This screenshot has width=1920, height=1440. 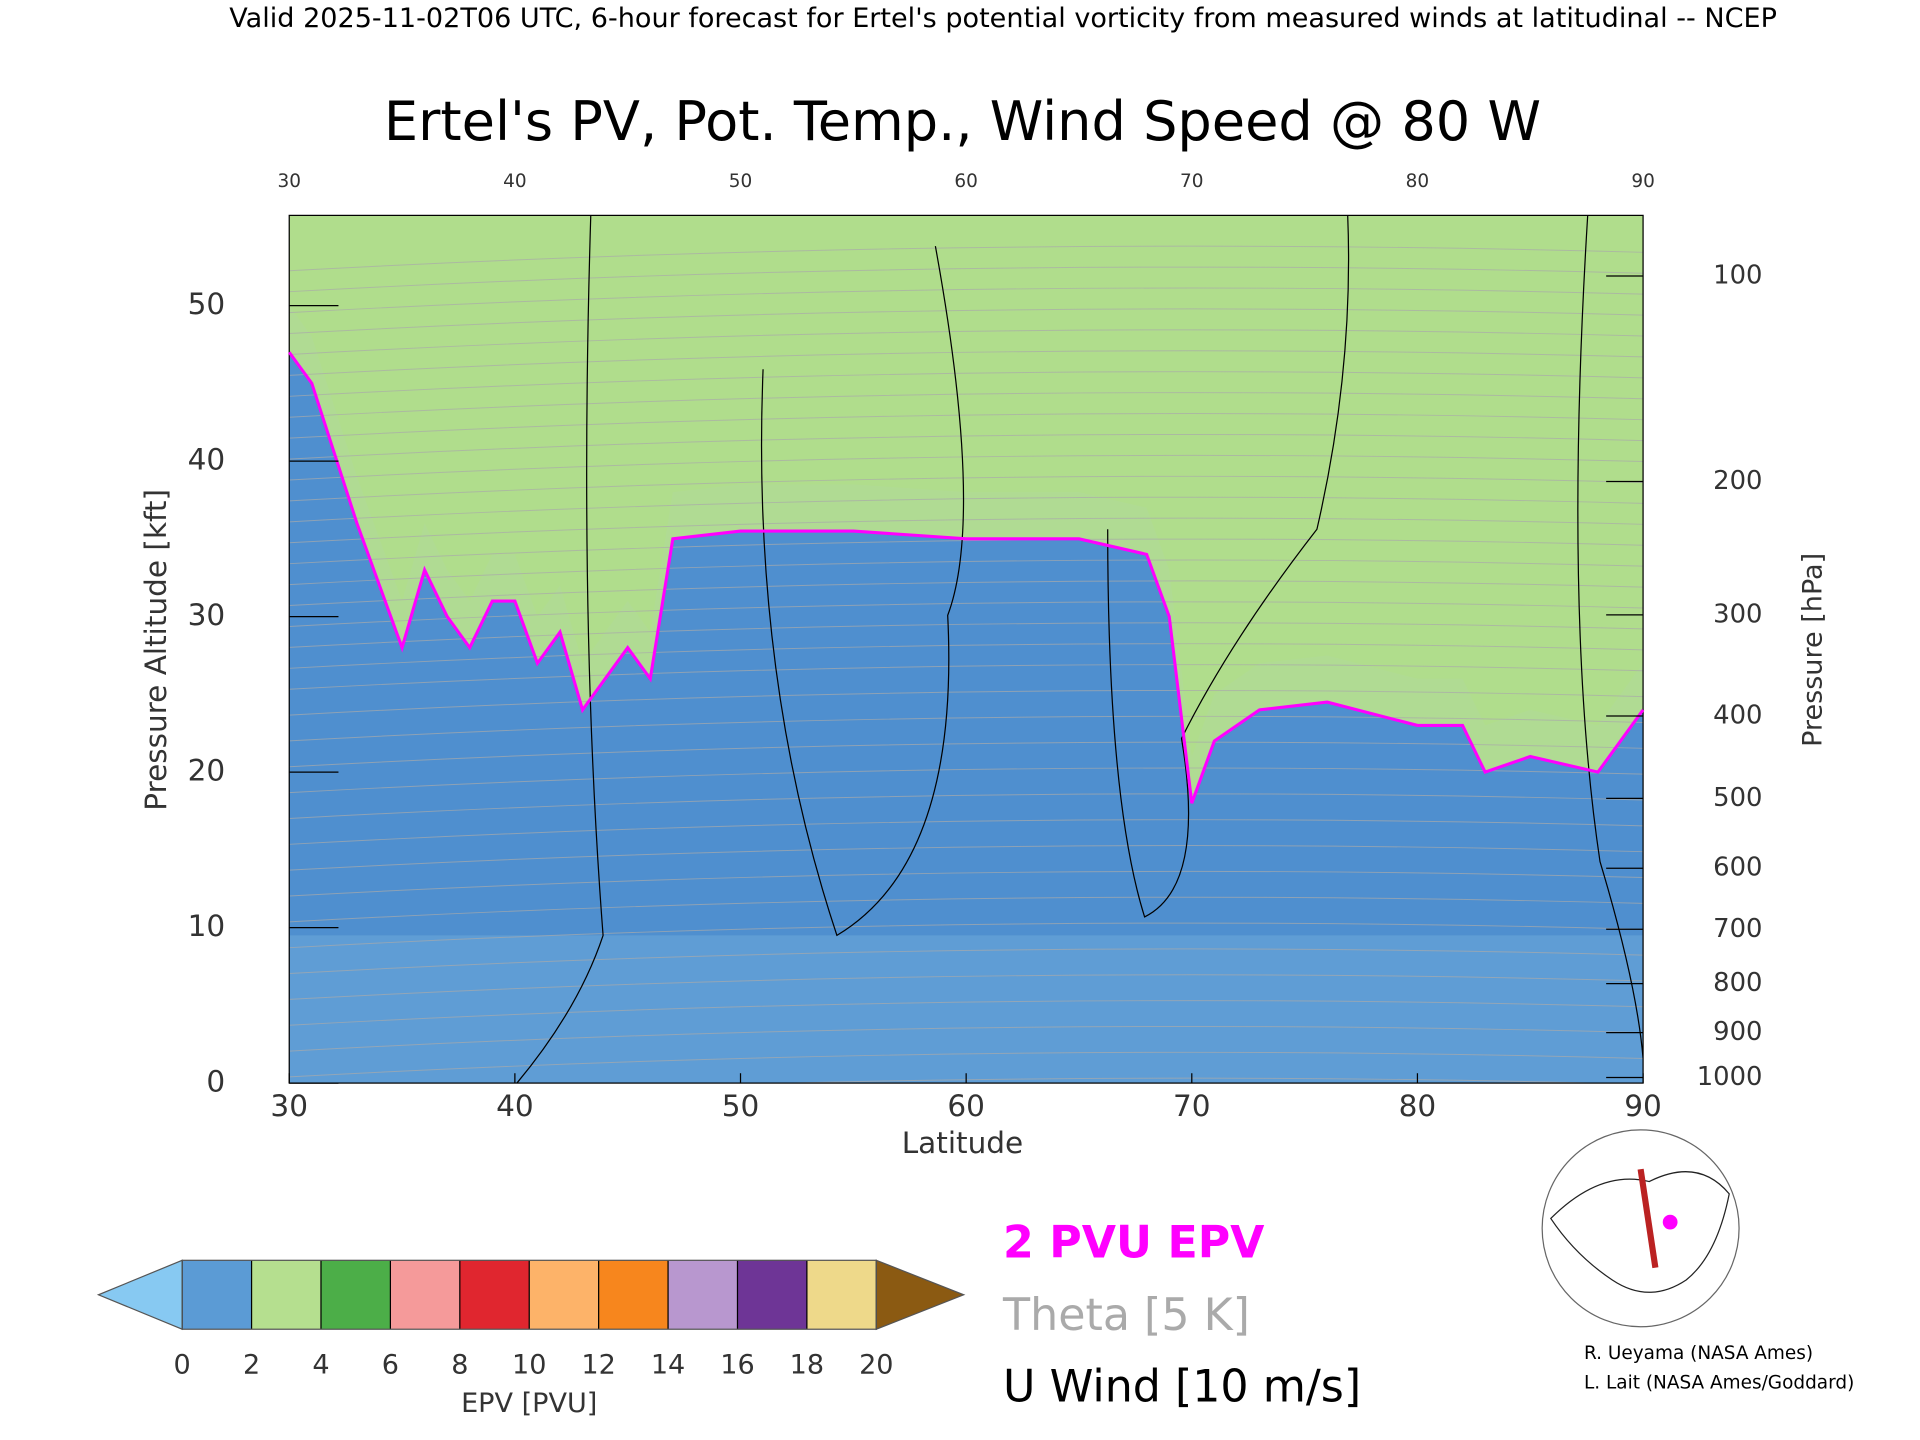 I want to click on y-tick-label: 40, so click(x=207, y=460).